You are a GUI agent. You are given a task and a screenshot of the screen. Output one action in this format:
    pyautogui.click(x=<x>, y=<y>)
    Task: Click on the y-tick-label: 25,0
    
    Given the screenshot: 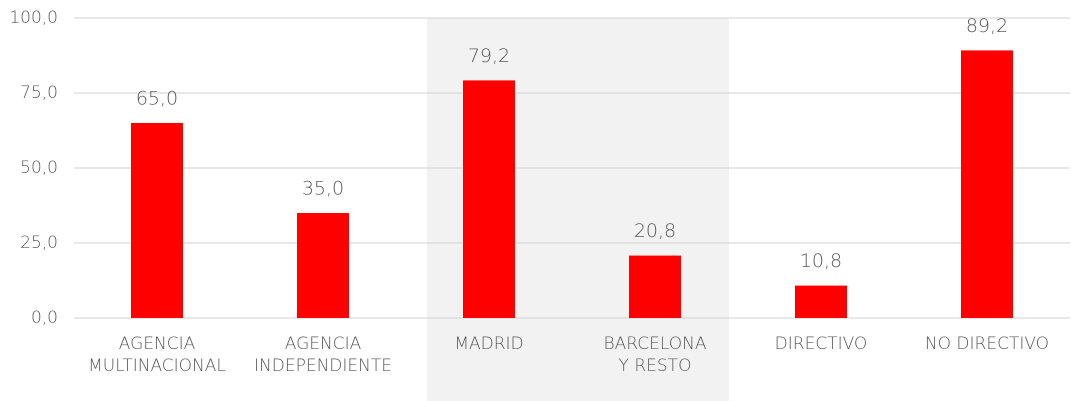 What is the action you would take?
    pyautogui.click(x=39, y=243)
    